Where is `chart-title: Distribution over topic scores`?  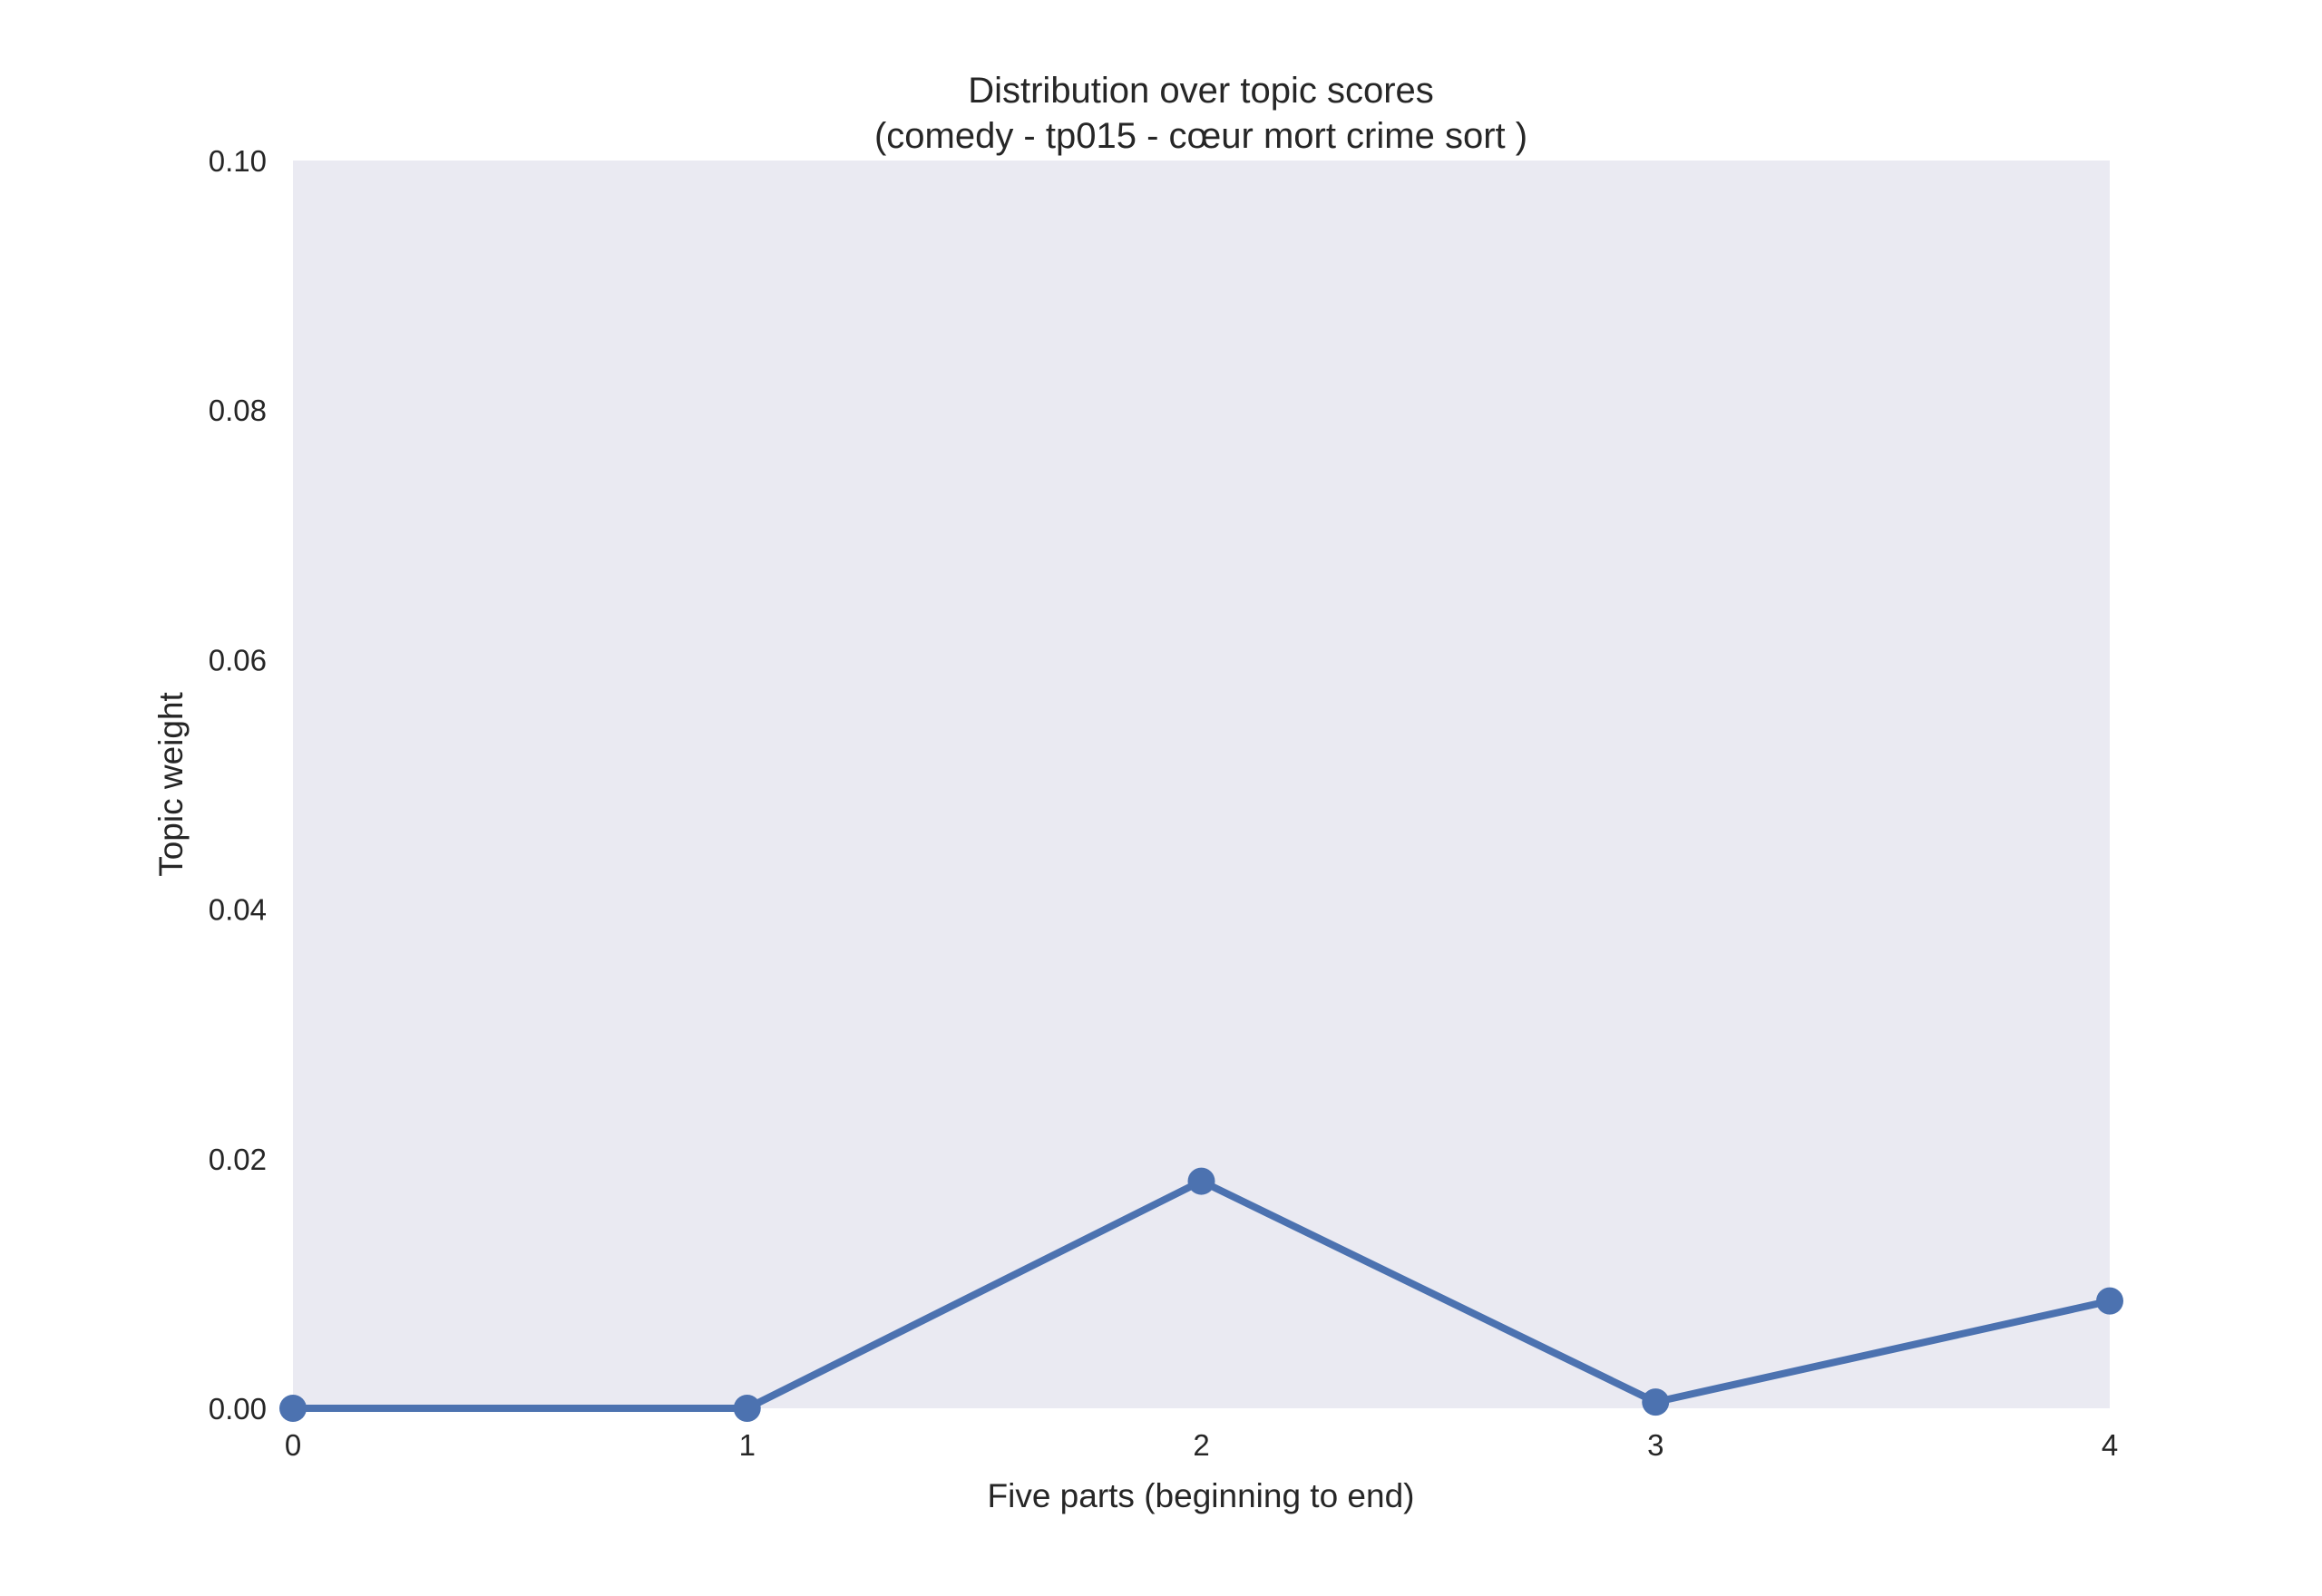 chart-title: Distribution over topic scores is located at coordinates (1201, 91).